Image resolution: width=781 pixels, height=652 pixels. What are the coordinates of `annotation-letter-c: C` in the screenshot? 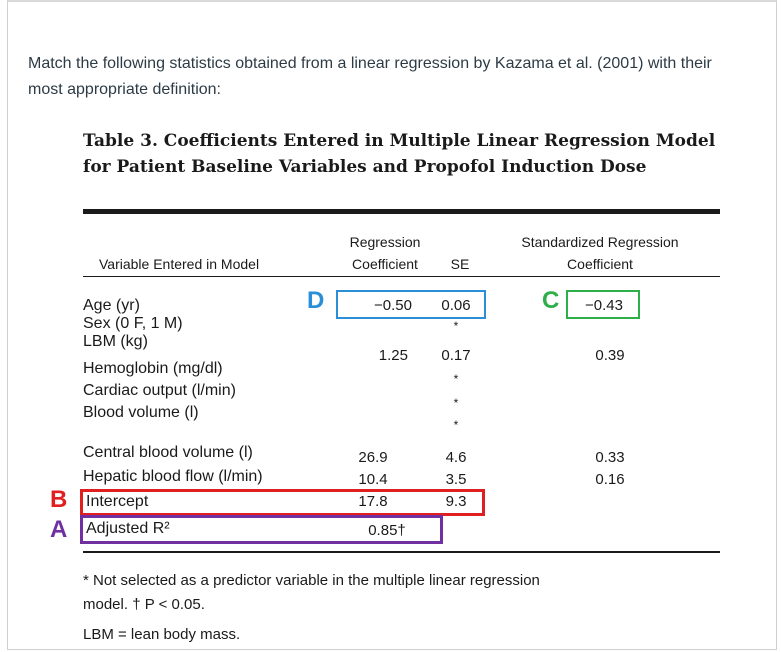 It's located at (551, 300).